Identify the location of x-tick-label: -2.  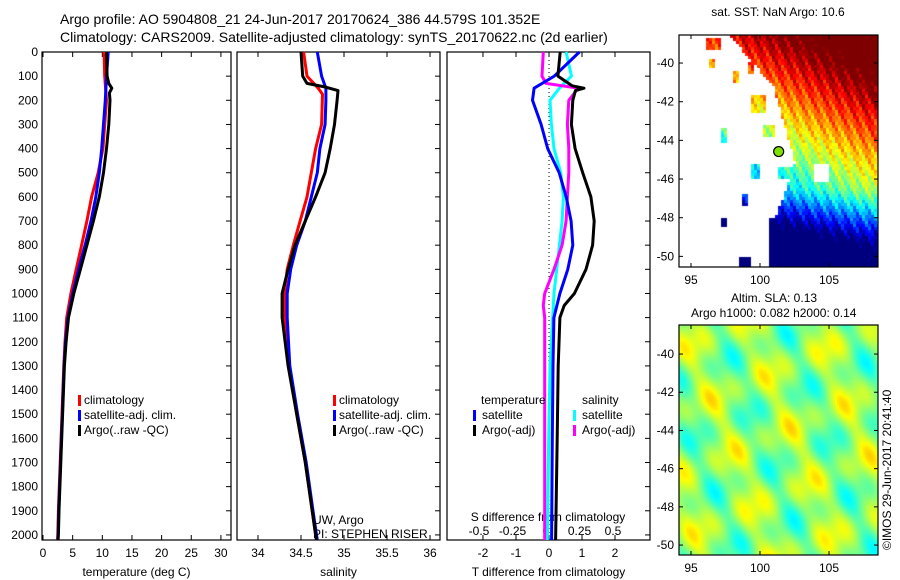
(483, 553).